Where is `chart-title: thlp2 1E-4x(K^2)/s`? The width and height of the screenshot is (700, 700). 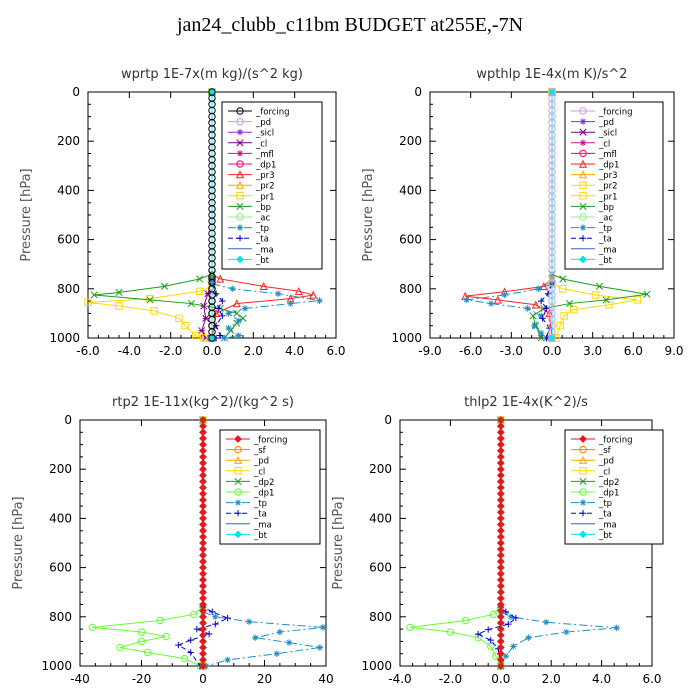
chart-title: thlp2 1E-4x(K^2)/s is located at coordinates (526, 402).